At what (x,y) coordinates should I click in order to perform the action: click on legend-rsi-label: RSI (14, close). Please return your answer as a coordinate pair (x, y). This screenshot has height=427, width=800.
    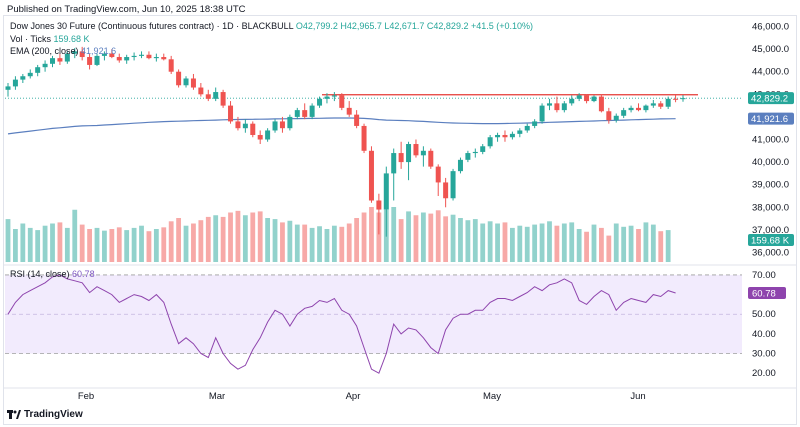
    Looking at the image, I should click on (40, 274).